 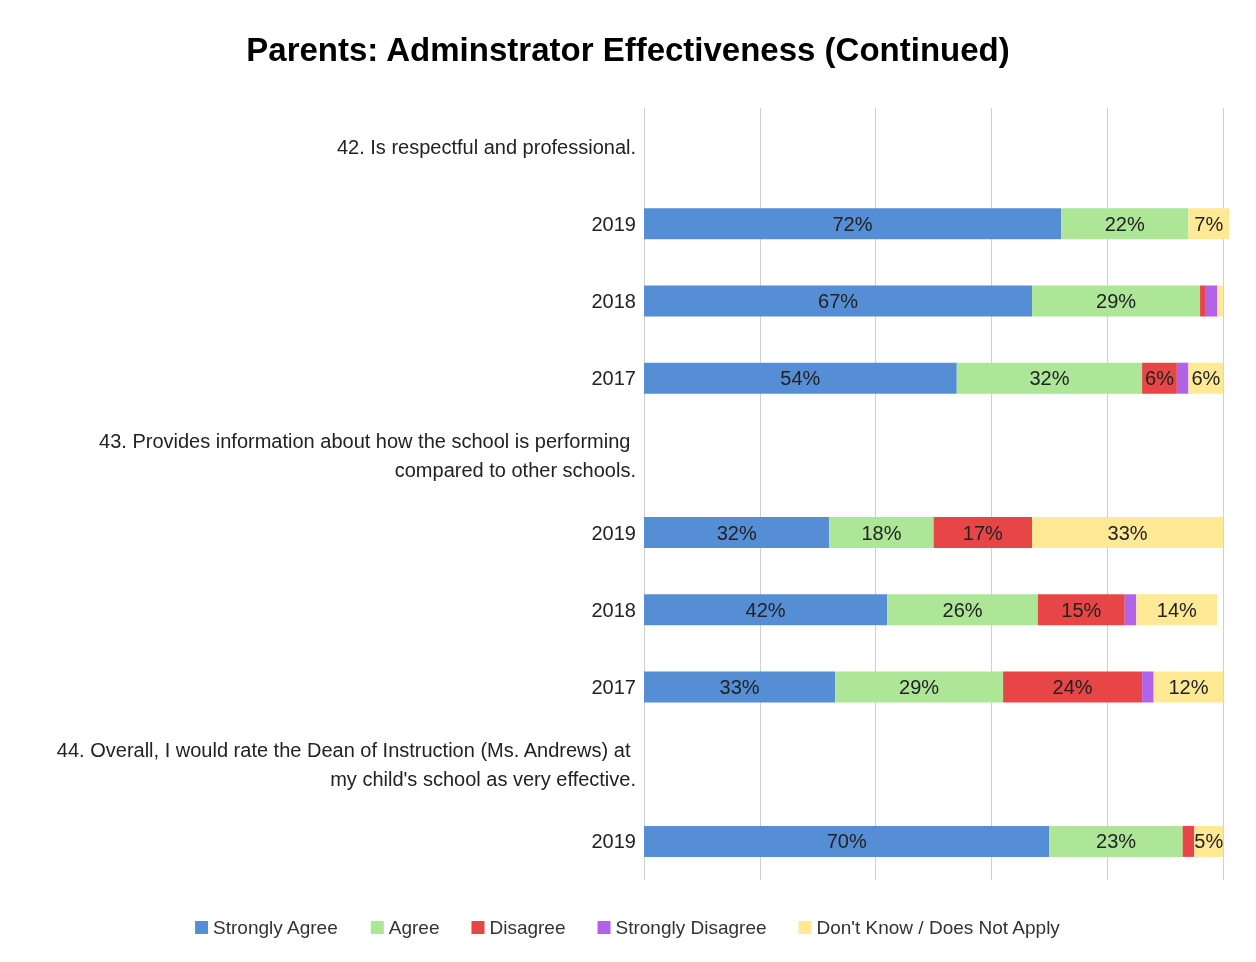 What do you see at coordinates (1081, 609) in the screenshot?
I see `data-label: 15%` at bounding box center [1081, 609].